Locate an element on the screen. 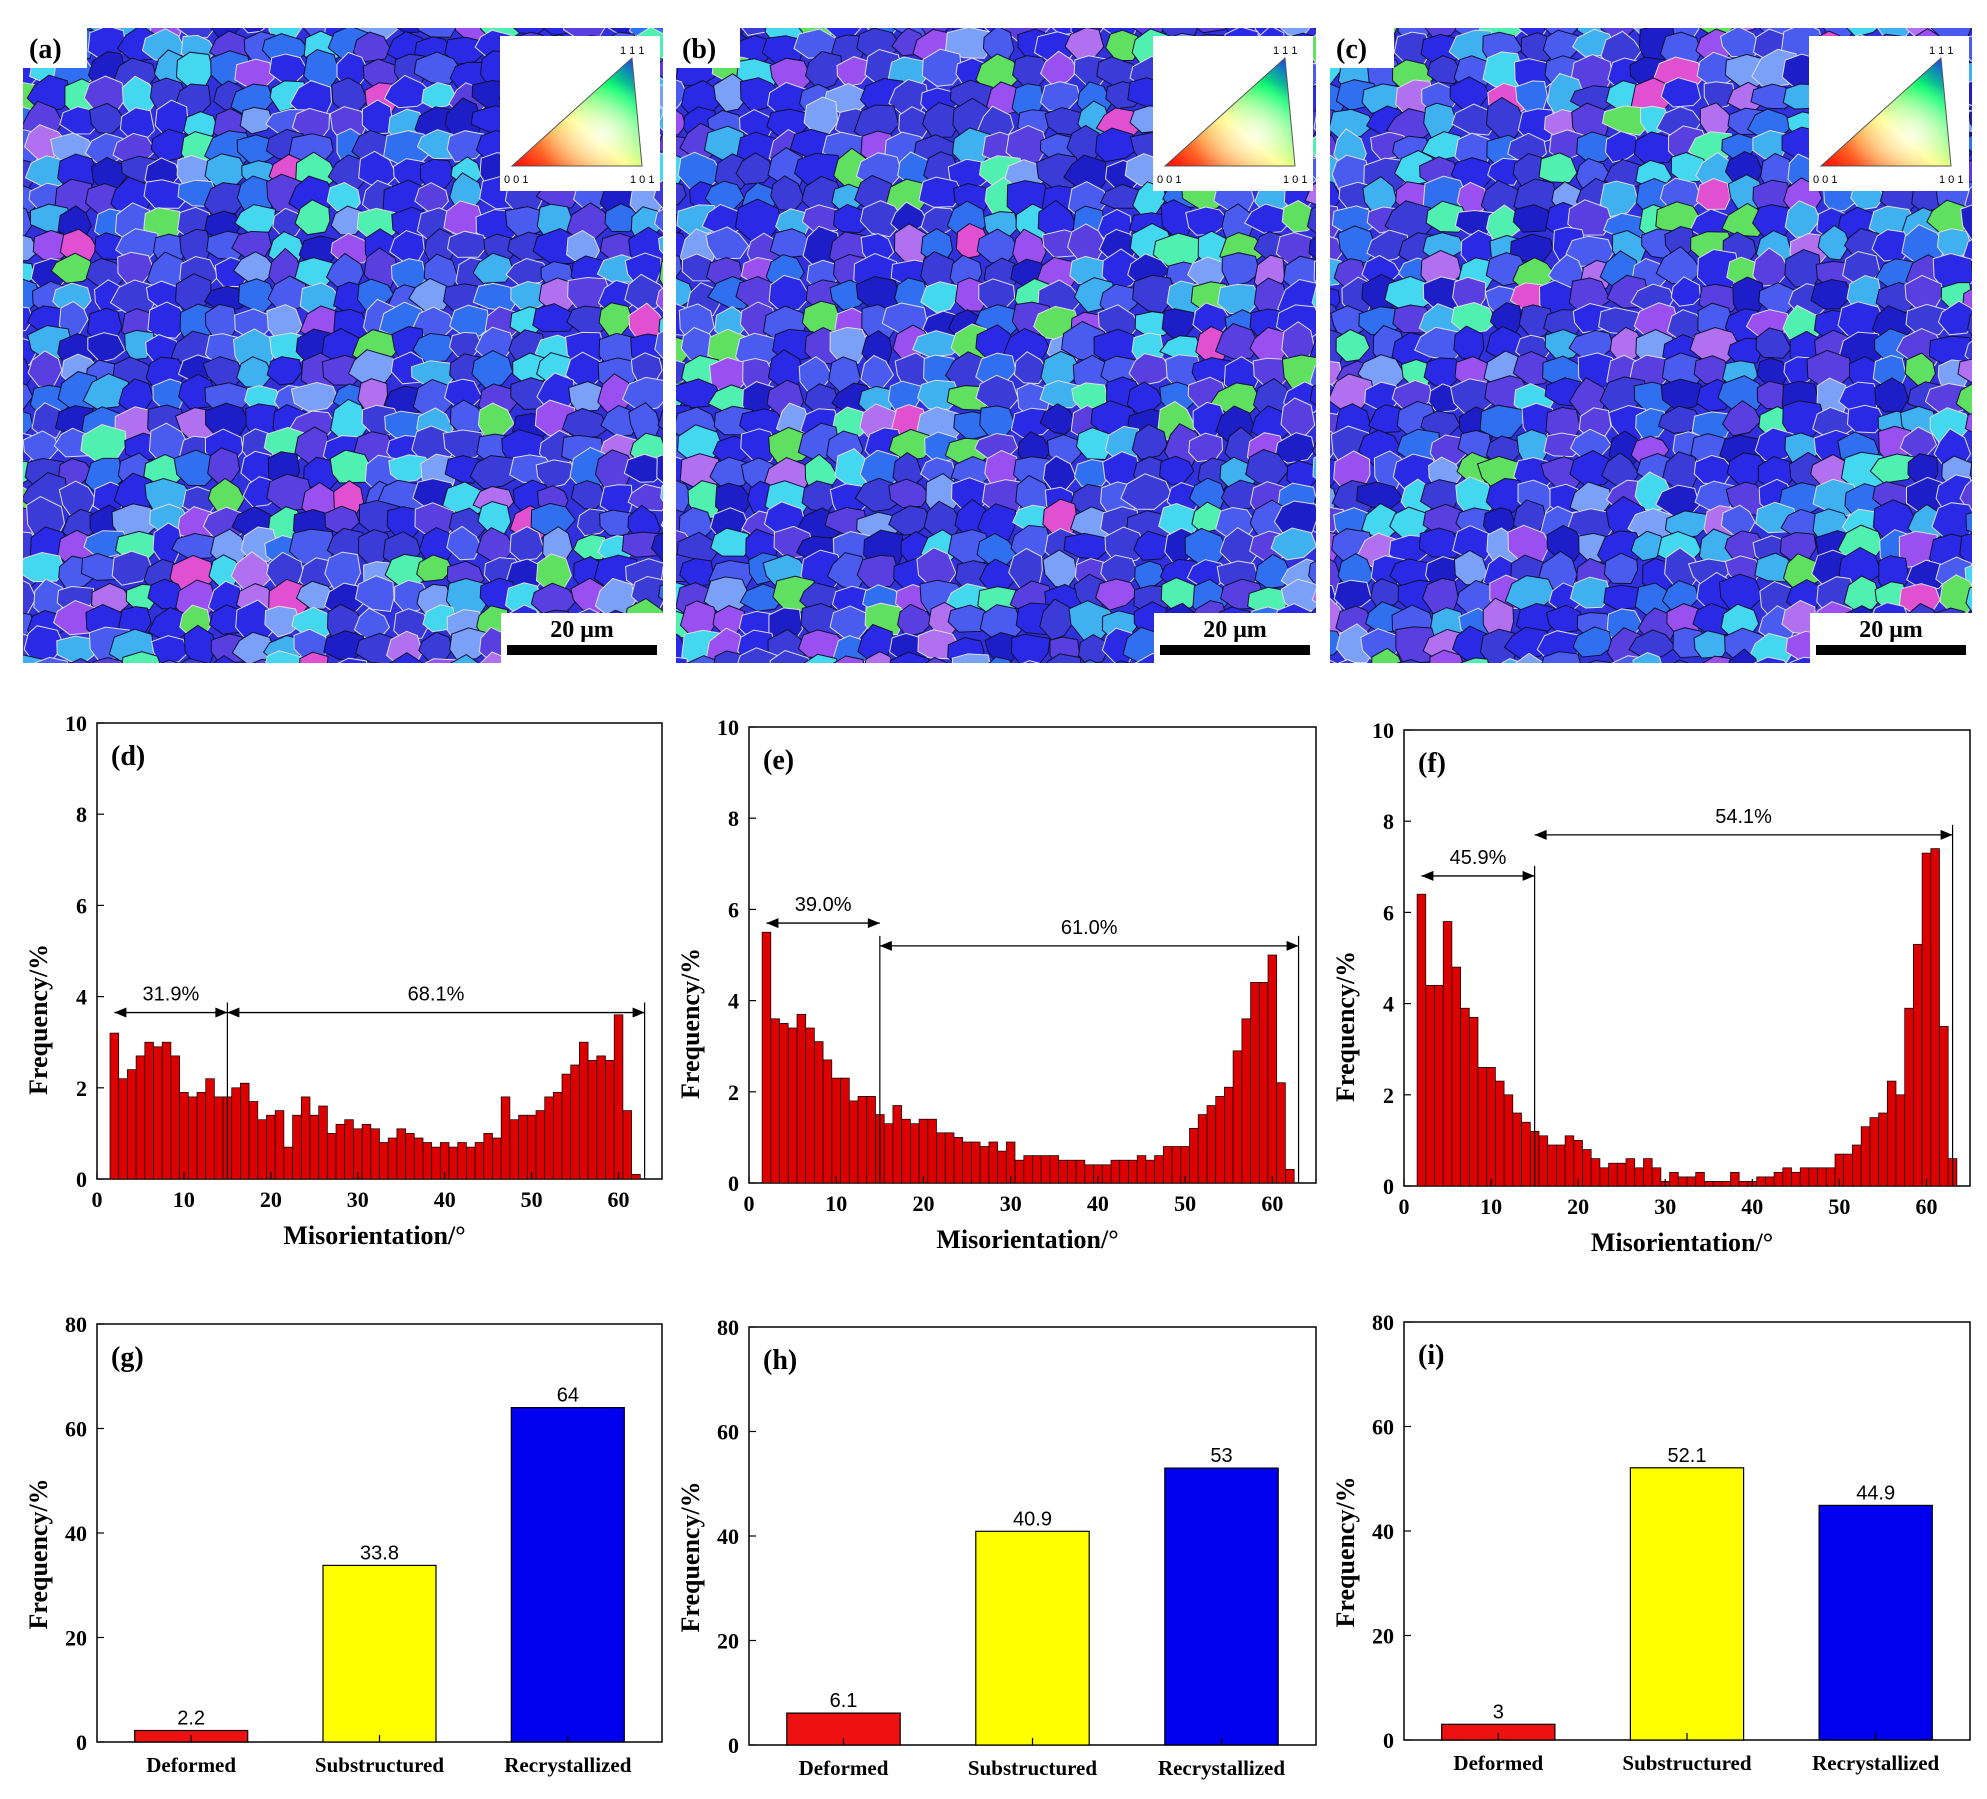  y-tick-label: 60 is located at coordinates (1383, 1427).